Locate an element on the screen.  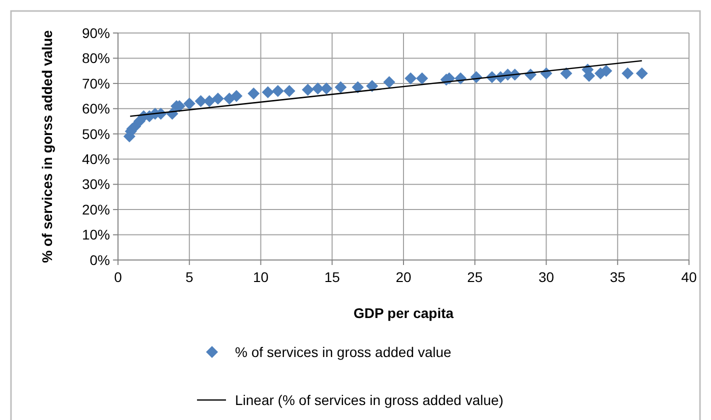
legend-label: % of services in gross added value is located at coordinates (343, 352).